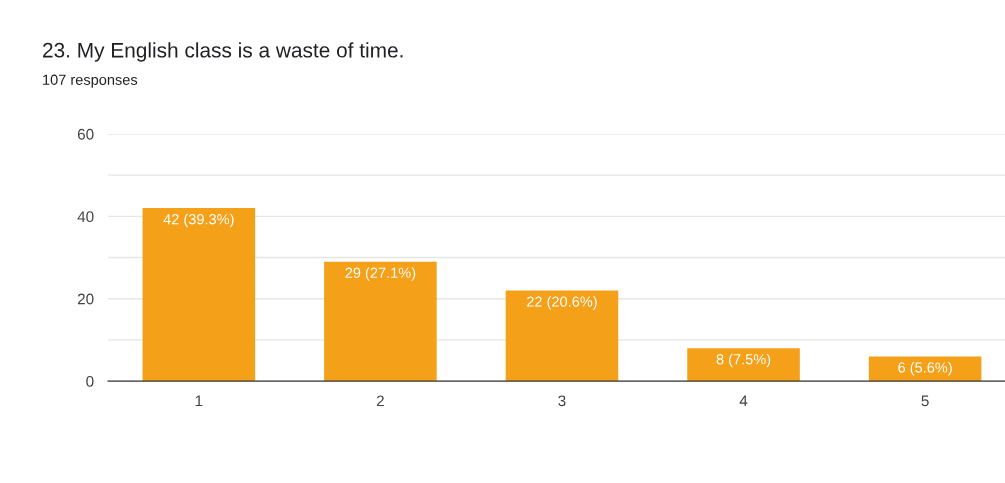  Describe the element at coordinates (90, 81) in the screenshot. I see `chart-subtitle: 107 responses` at that location.